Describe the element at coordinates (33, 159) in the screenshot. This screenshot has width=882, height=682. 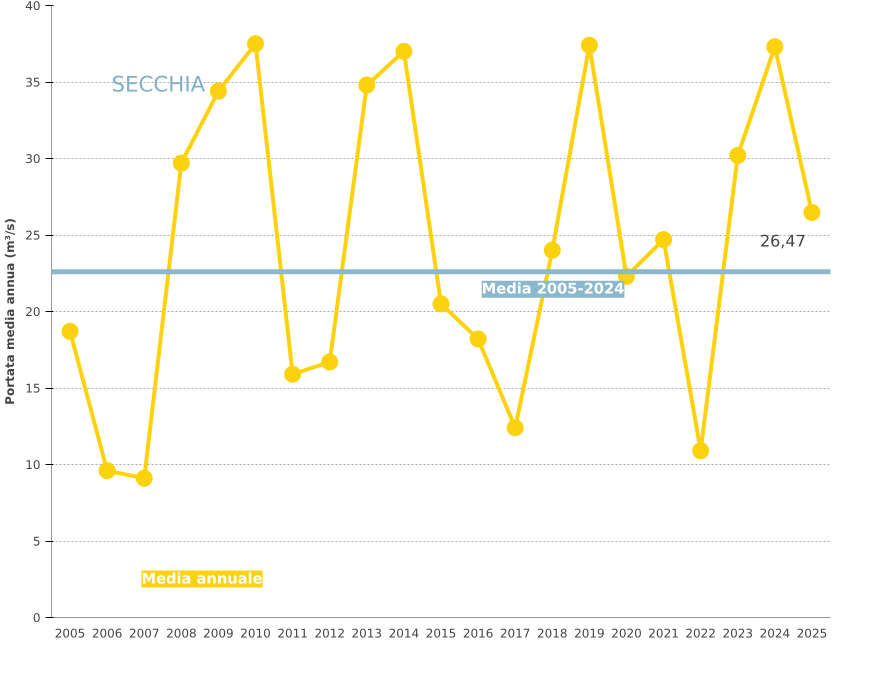
I see `y-tick-label: 30` at that location.